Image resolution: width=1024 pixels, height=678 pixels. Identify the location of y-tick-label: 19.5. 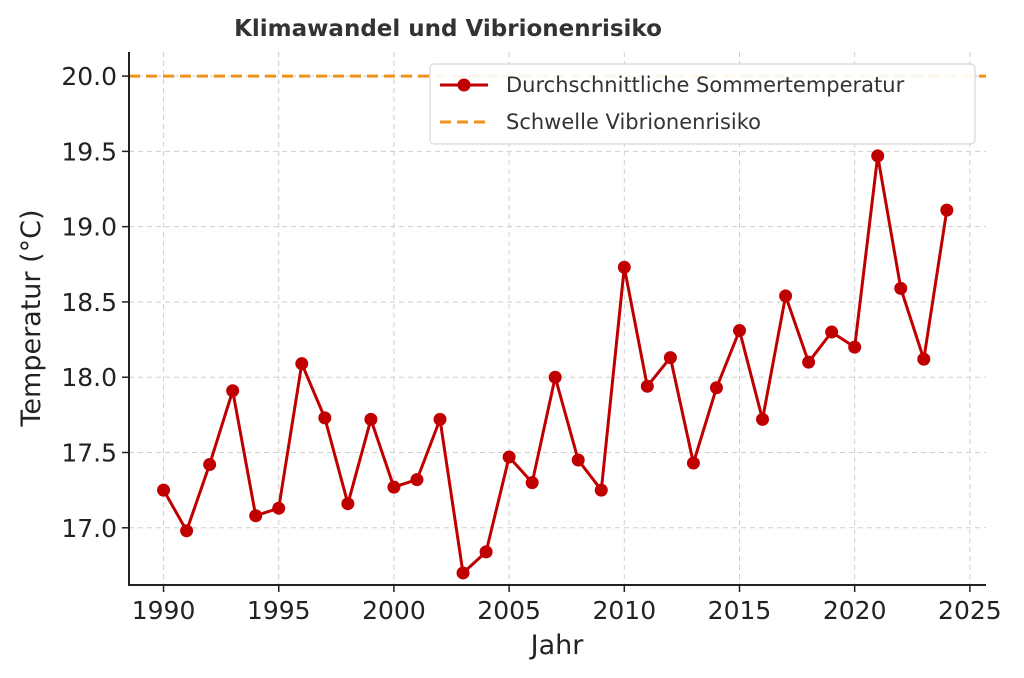
(89, 151).